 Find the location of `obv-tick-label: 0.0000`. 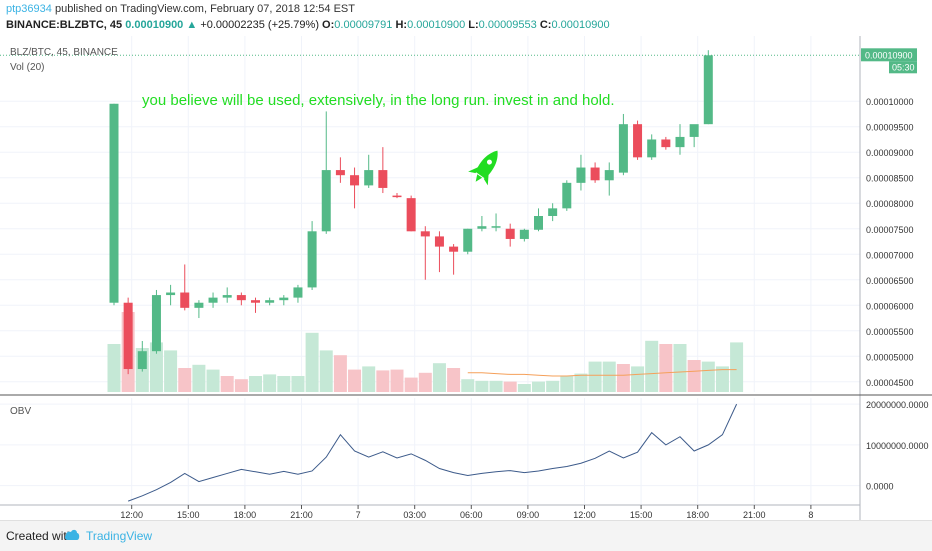

obv-tick-label: 0.0000 is located at coordinates (880, 487).